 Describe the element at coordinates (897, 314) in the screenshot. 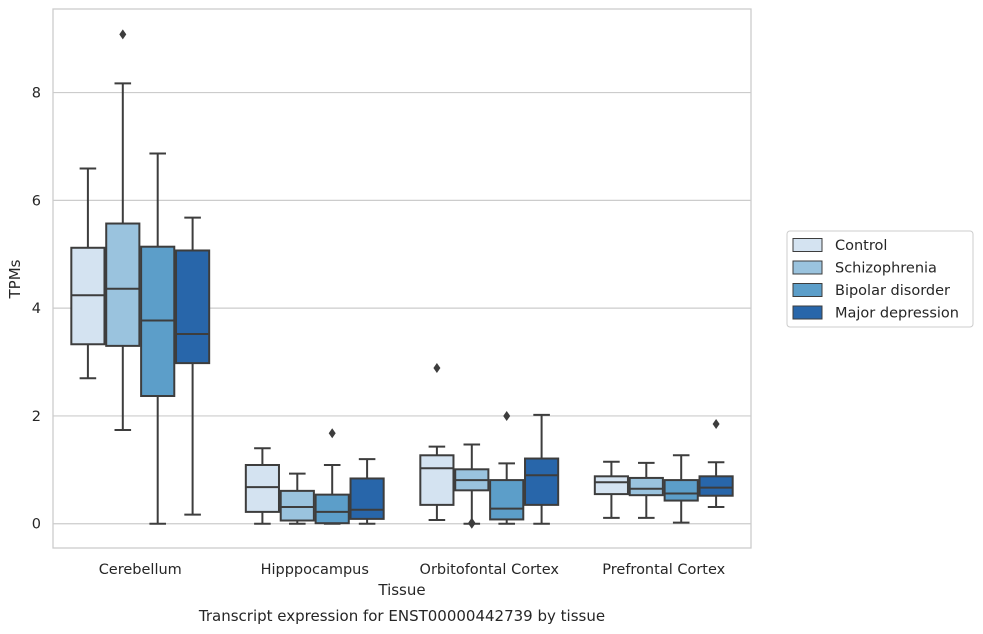

I see `legend-label: Major depression` at that location.